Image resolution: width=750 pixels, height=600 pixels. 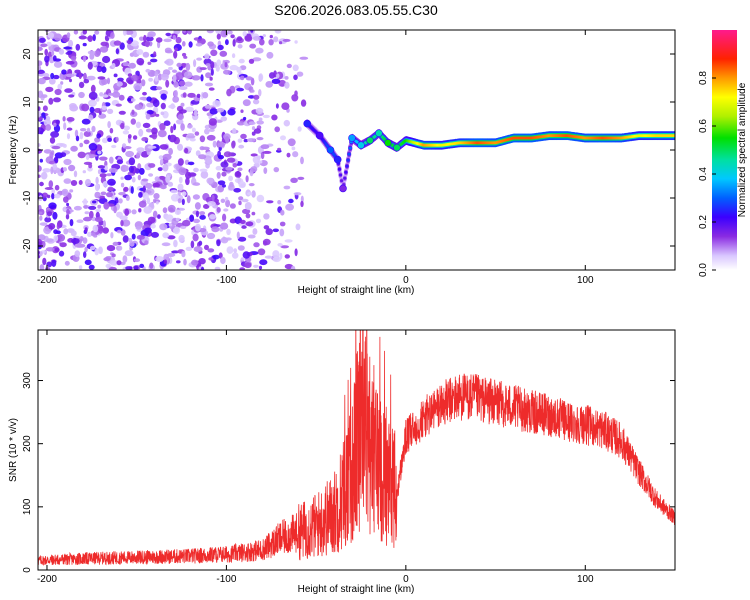 I want to click on y-tick-label: 0, so click(x=27, y=570).